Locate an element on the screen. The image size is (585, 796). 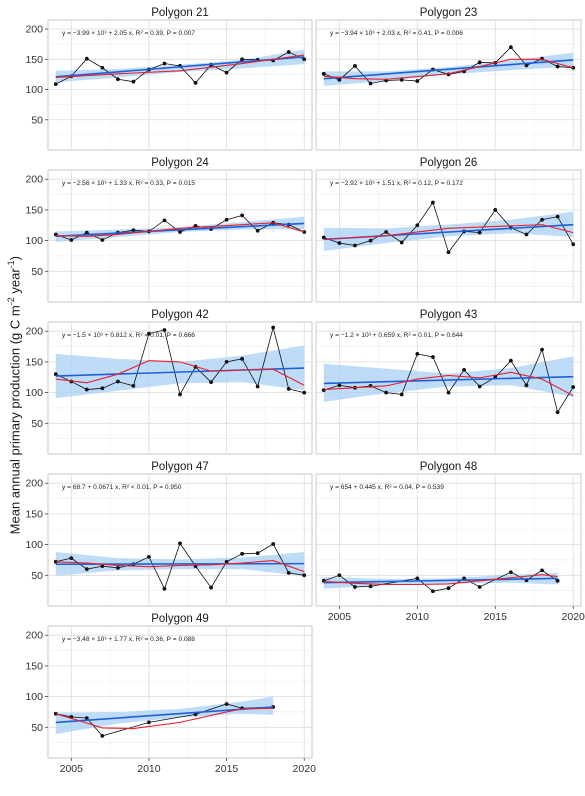
panel-title: Polygon 23 is located at coordinates (449, 13).